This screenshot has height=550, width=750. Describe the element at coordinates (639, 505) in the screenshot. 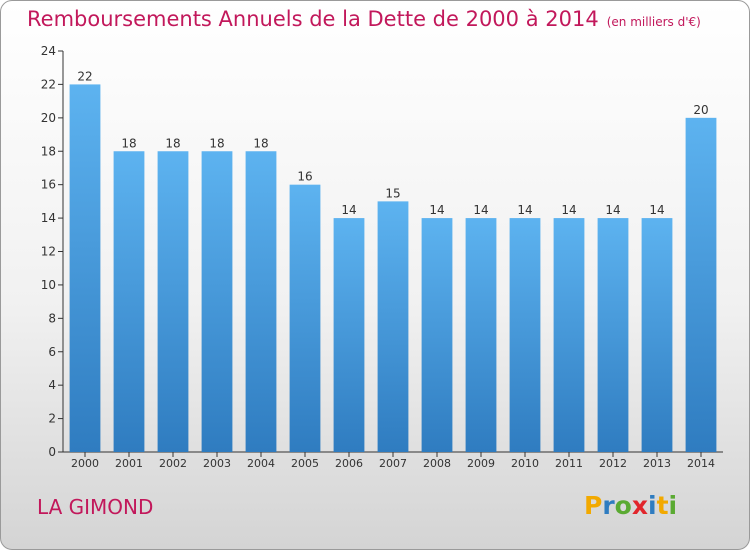

I see `logo-letter: x` at that location.